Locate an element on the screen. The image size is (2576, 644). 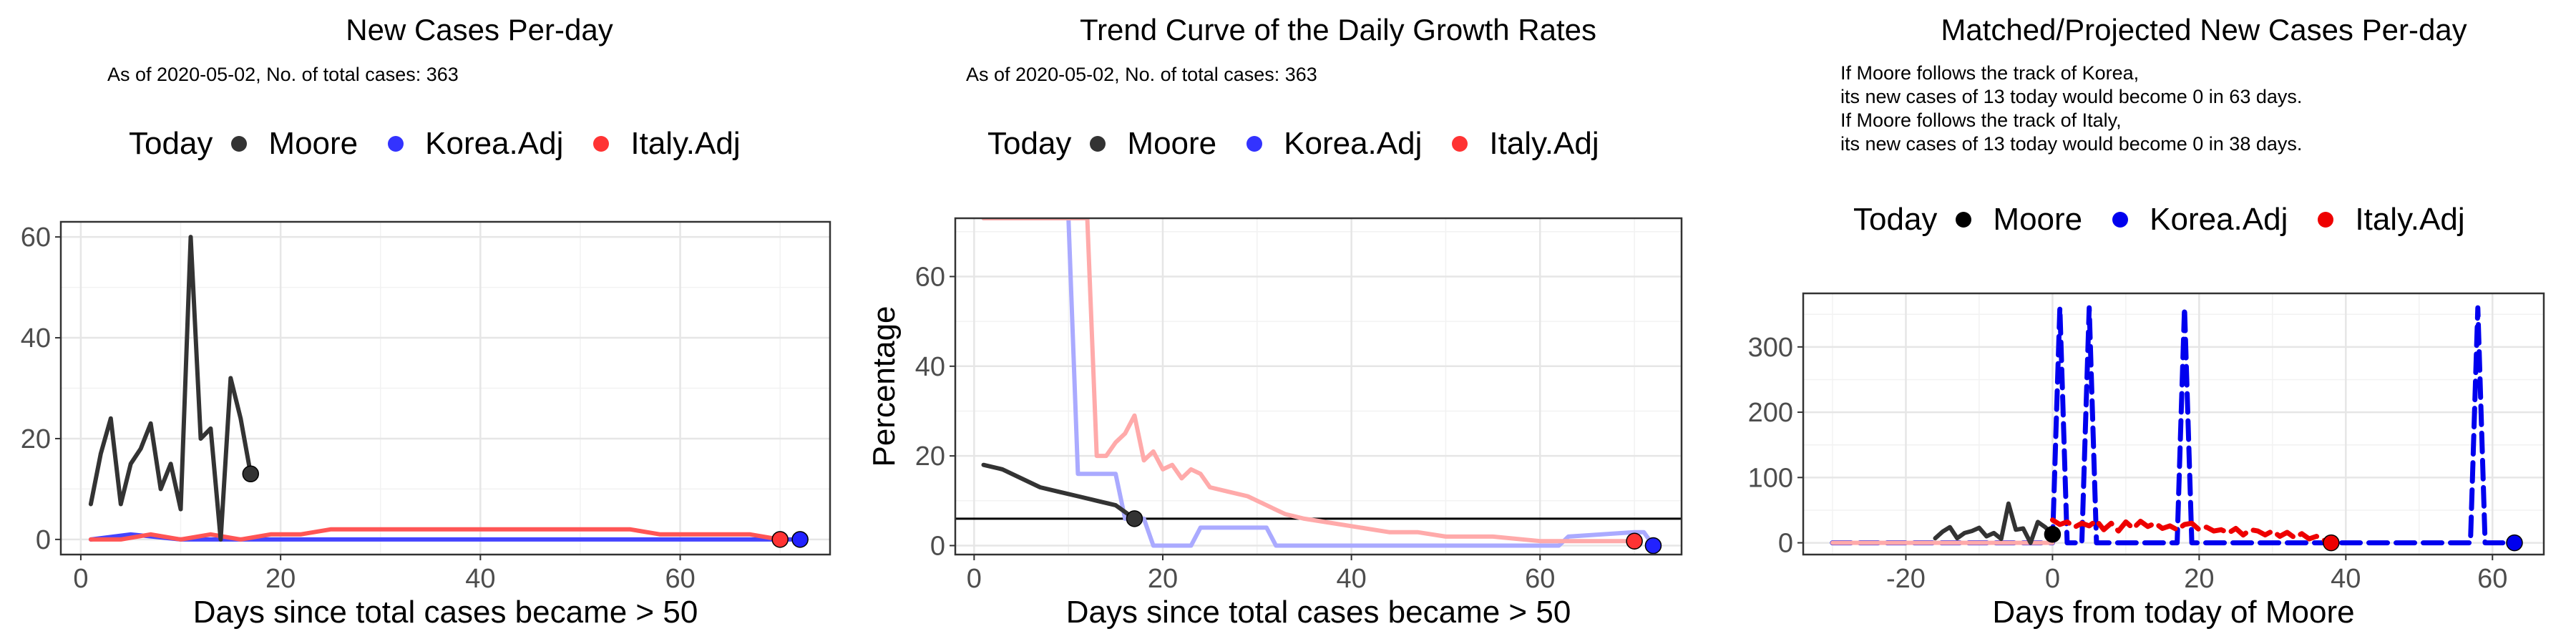
x-axis-label: Days from today of Moore is located at coordinates (2173, 612).